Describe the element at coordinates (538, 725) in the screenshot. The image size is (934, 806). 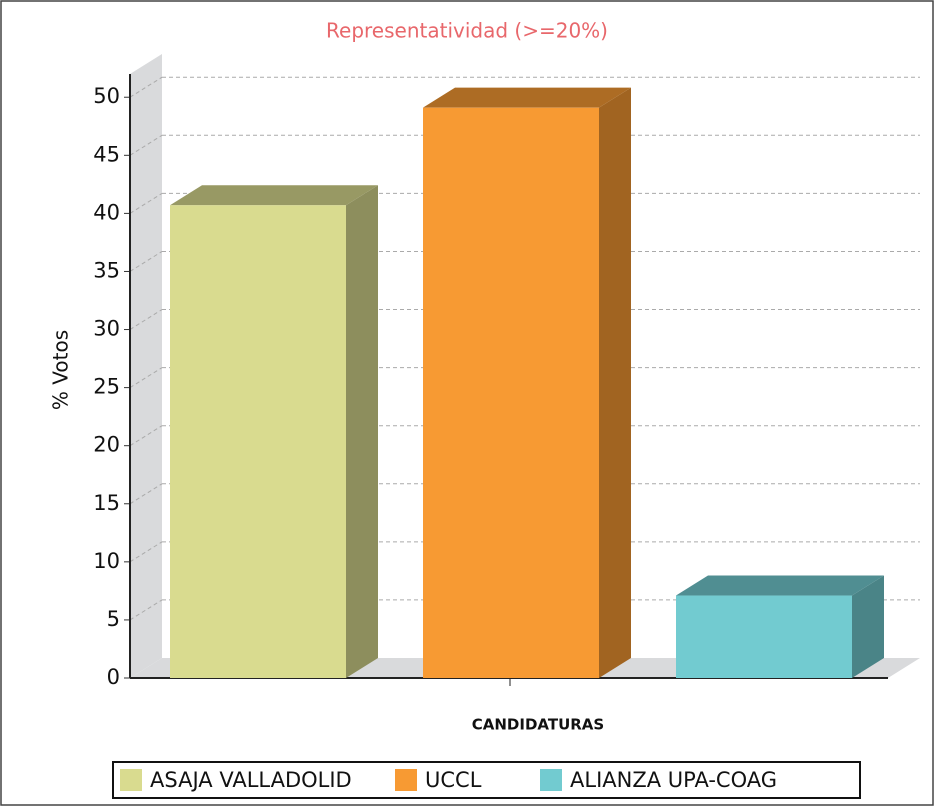
I see `x-axis-label: CANDIDATURAS` at that location.